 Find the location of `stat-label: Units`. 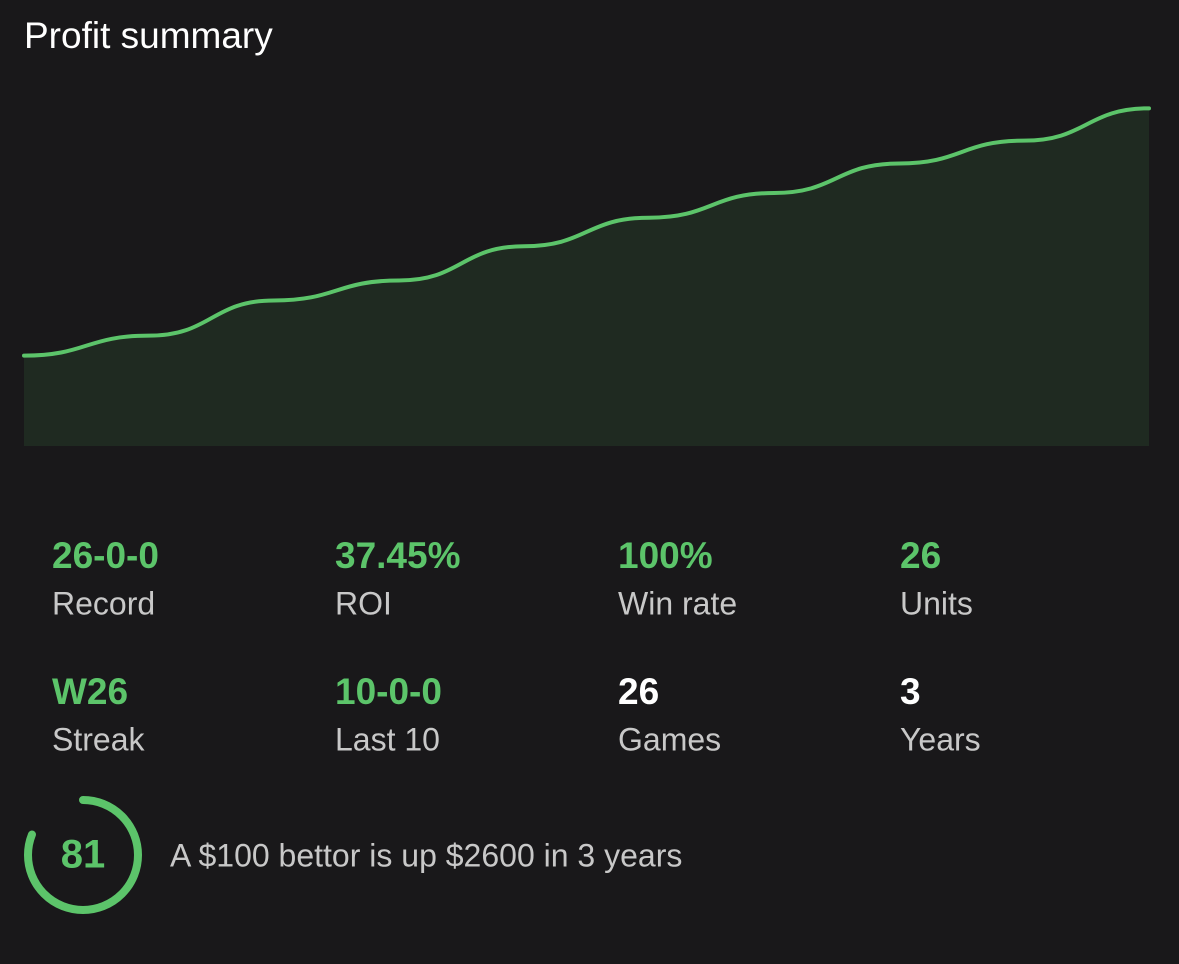

stat-label: Units is located at coordinates (936, 603).